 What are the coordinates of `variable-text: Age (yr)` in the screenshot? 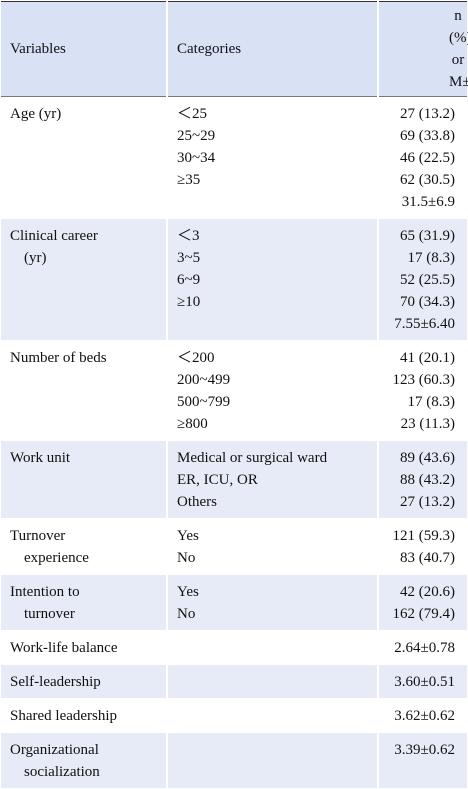 It's located at (36, 114).